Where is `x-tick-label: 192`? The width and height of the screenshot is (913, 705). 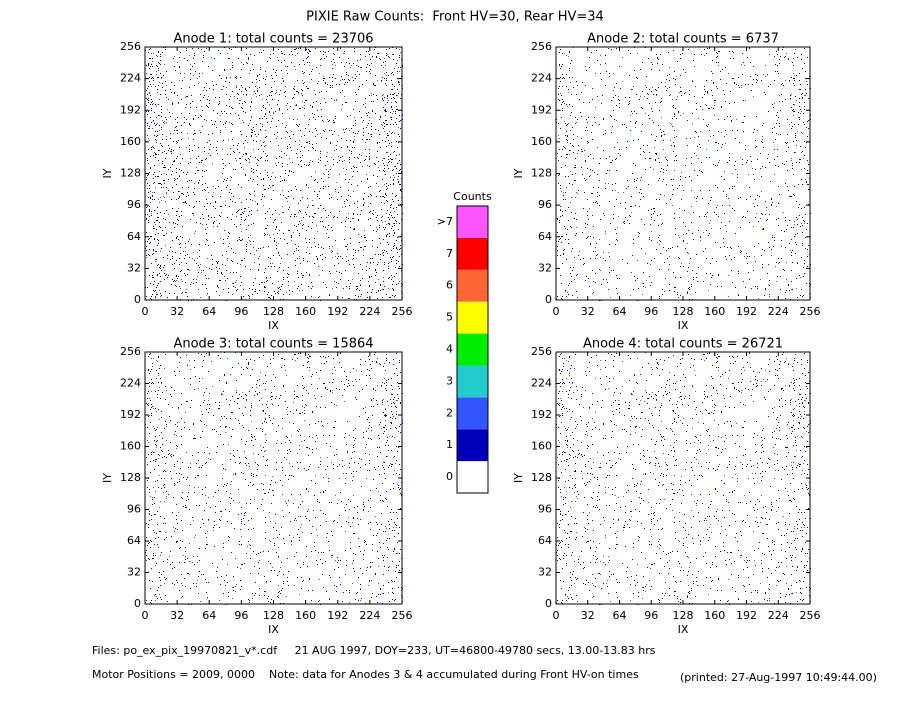
x-tick-label: 192 is located at coordinates (337, 311).